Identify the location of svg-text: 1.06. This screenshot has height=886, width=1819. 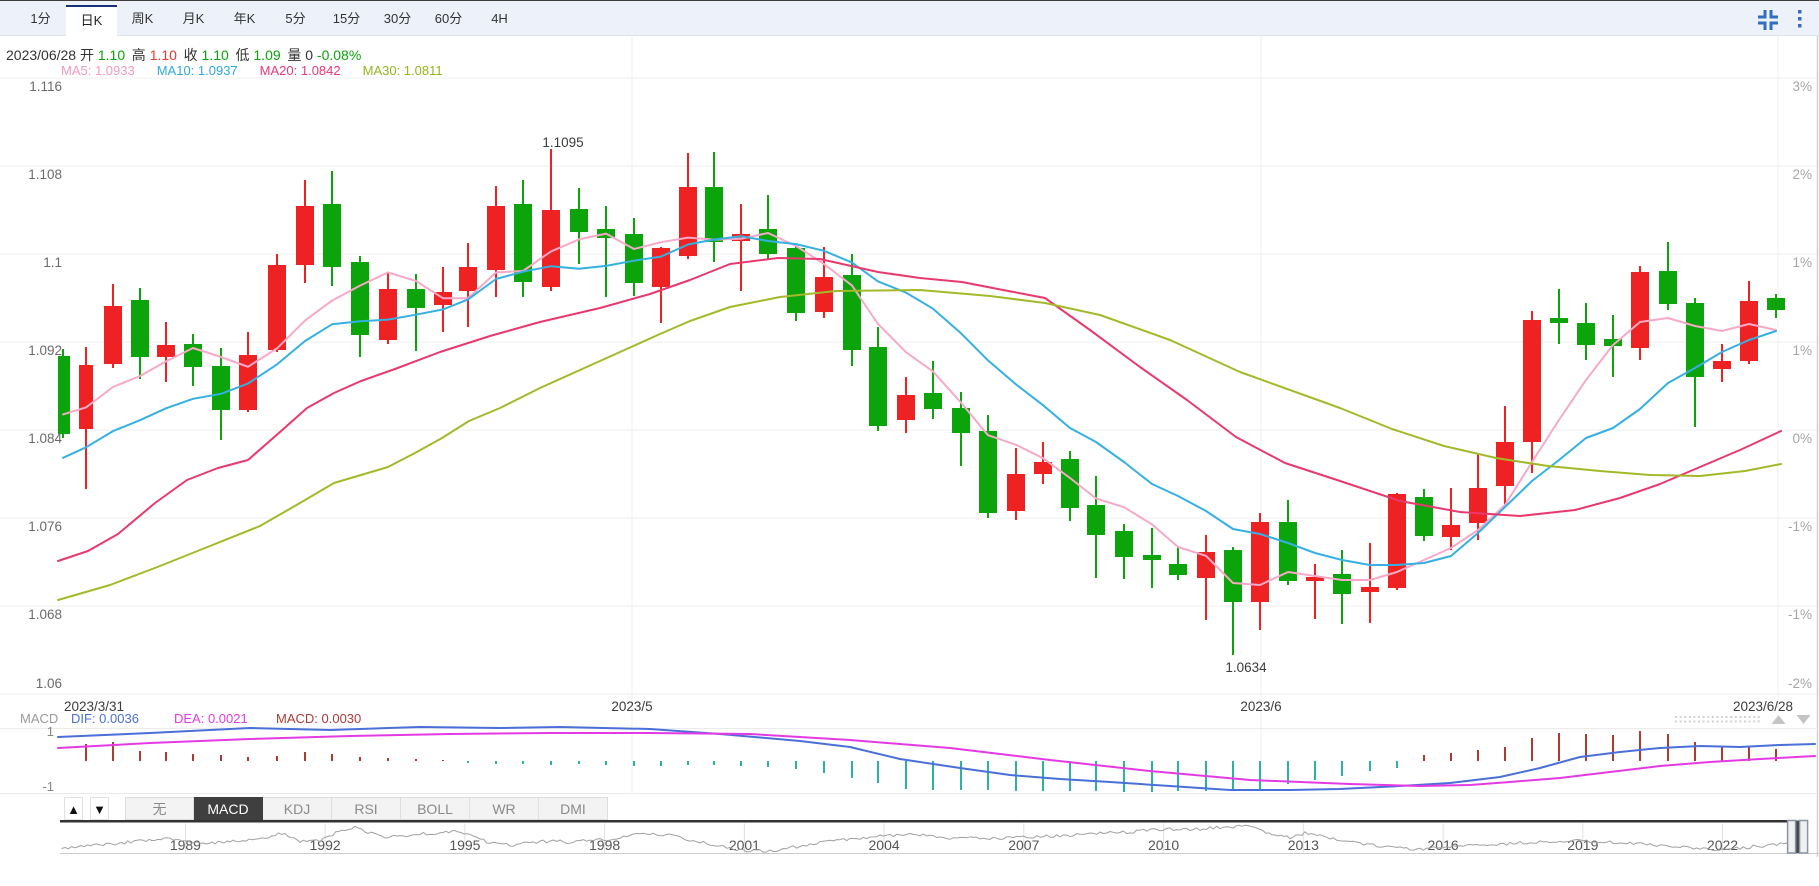
(49, 683).